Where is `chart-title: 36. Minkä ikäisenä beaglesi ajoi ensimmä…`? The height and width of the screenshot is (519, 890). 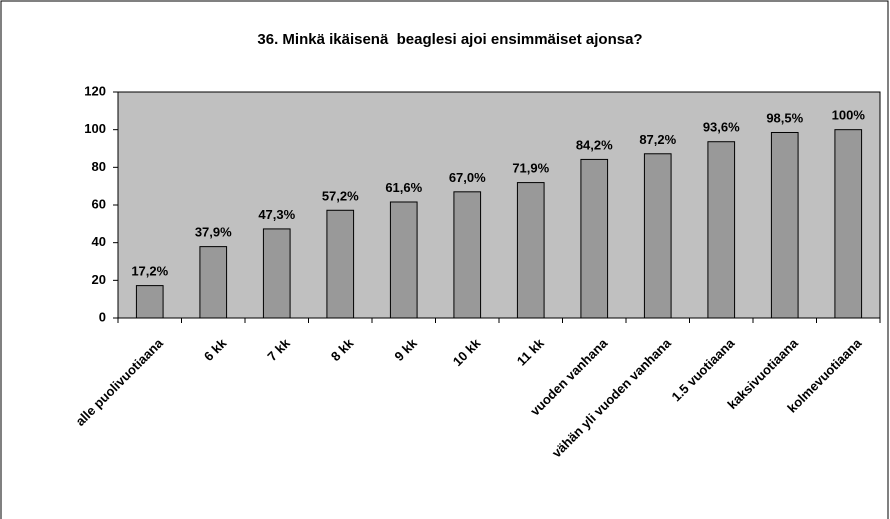
chart-title: 36. Minkä ikäisenä beaglesi ajoi ensimmä… is located at coordinates (449, 39).